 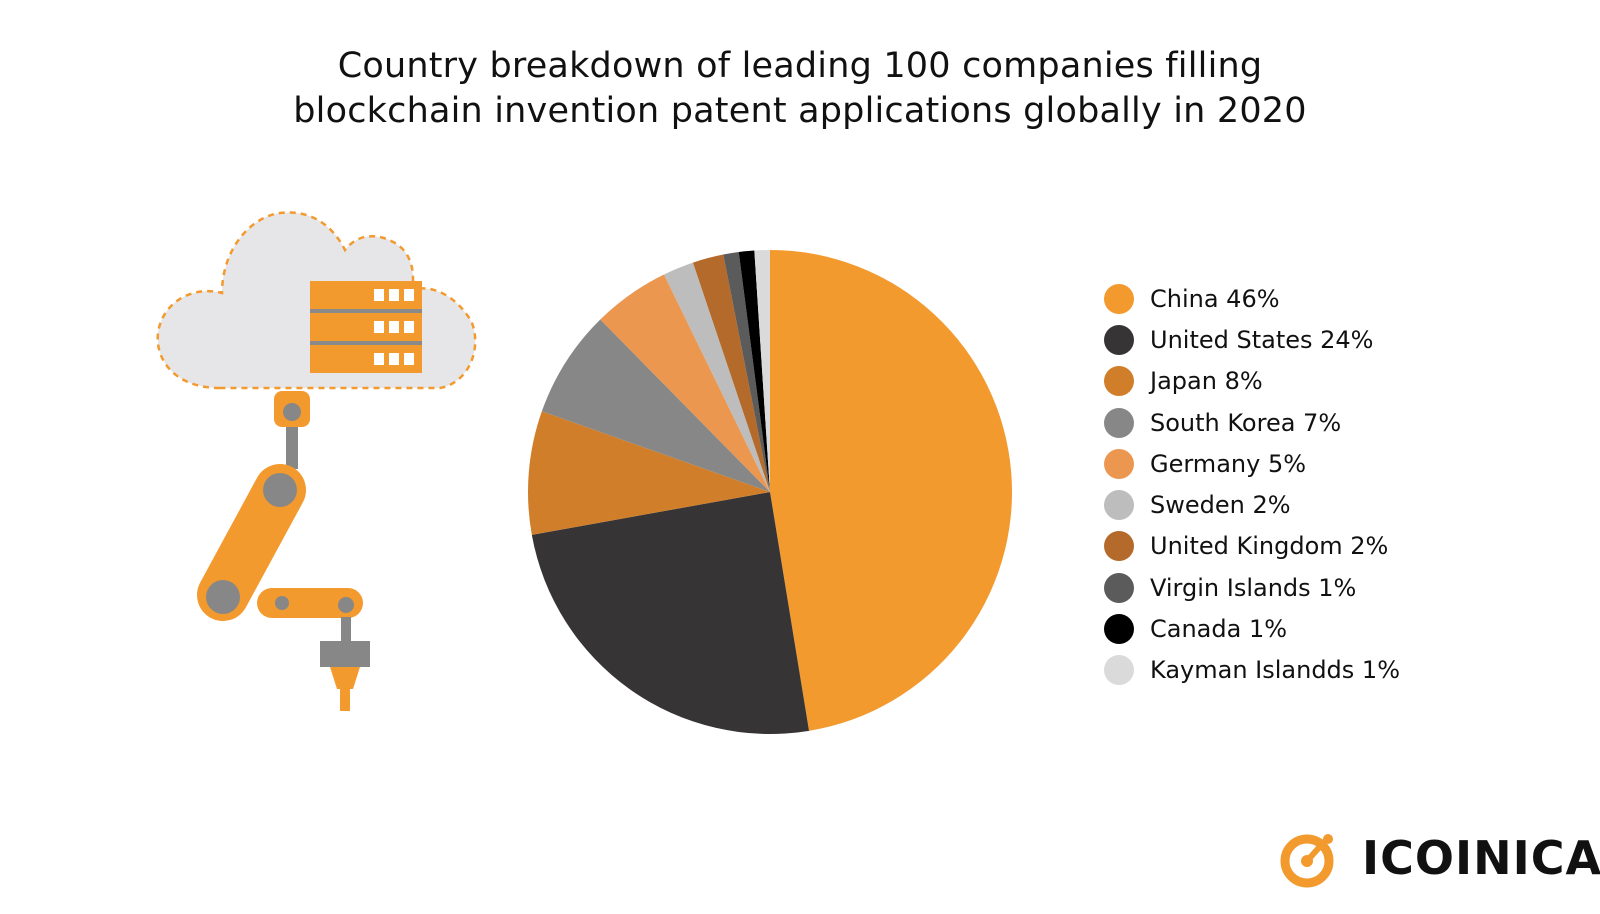 I want to click on cloud-server-robot-arm-icon, so click(x=316, y=461).